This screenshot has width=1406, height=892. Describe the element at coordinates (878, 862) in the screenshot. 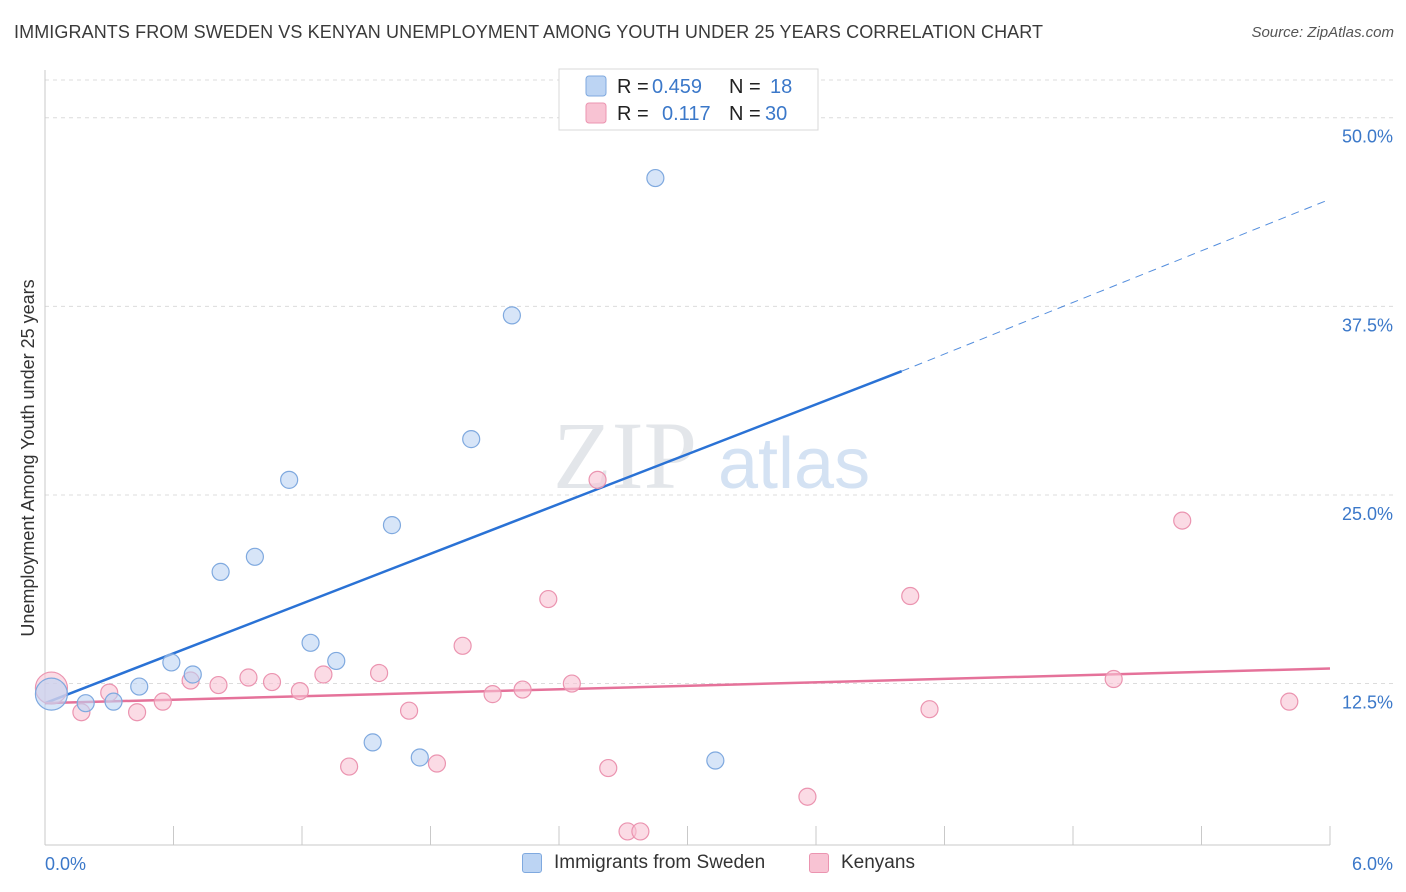

I see `bottom-legend-label-kenyans: Kenyans` at that location.